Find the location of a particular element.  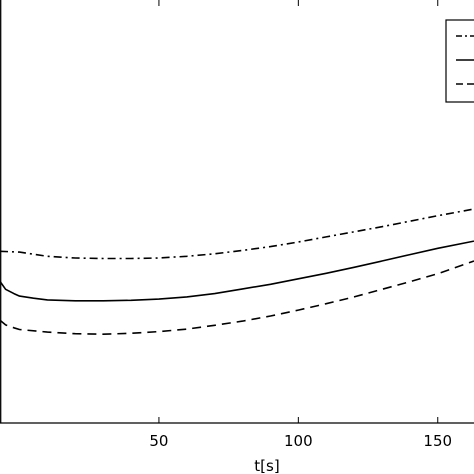

x-axis-label: t[s] is located at coordinates (266, 465).